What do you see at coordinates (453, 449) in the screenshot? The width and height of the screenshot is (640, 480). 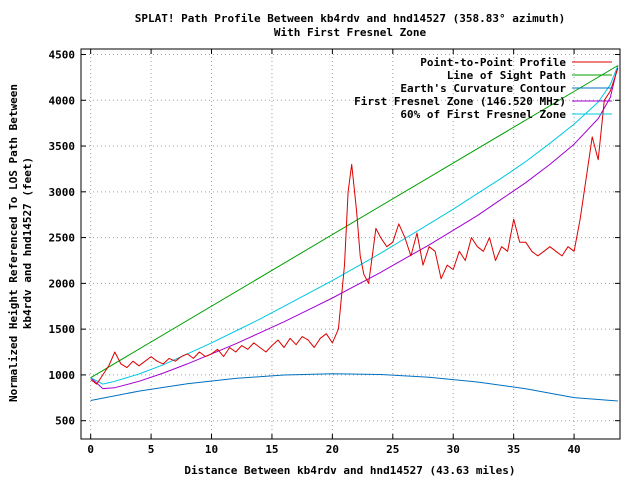 I see `x-tick-label: 30` at bounding box center [453, 449].